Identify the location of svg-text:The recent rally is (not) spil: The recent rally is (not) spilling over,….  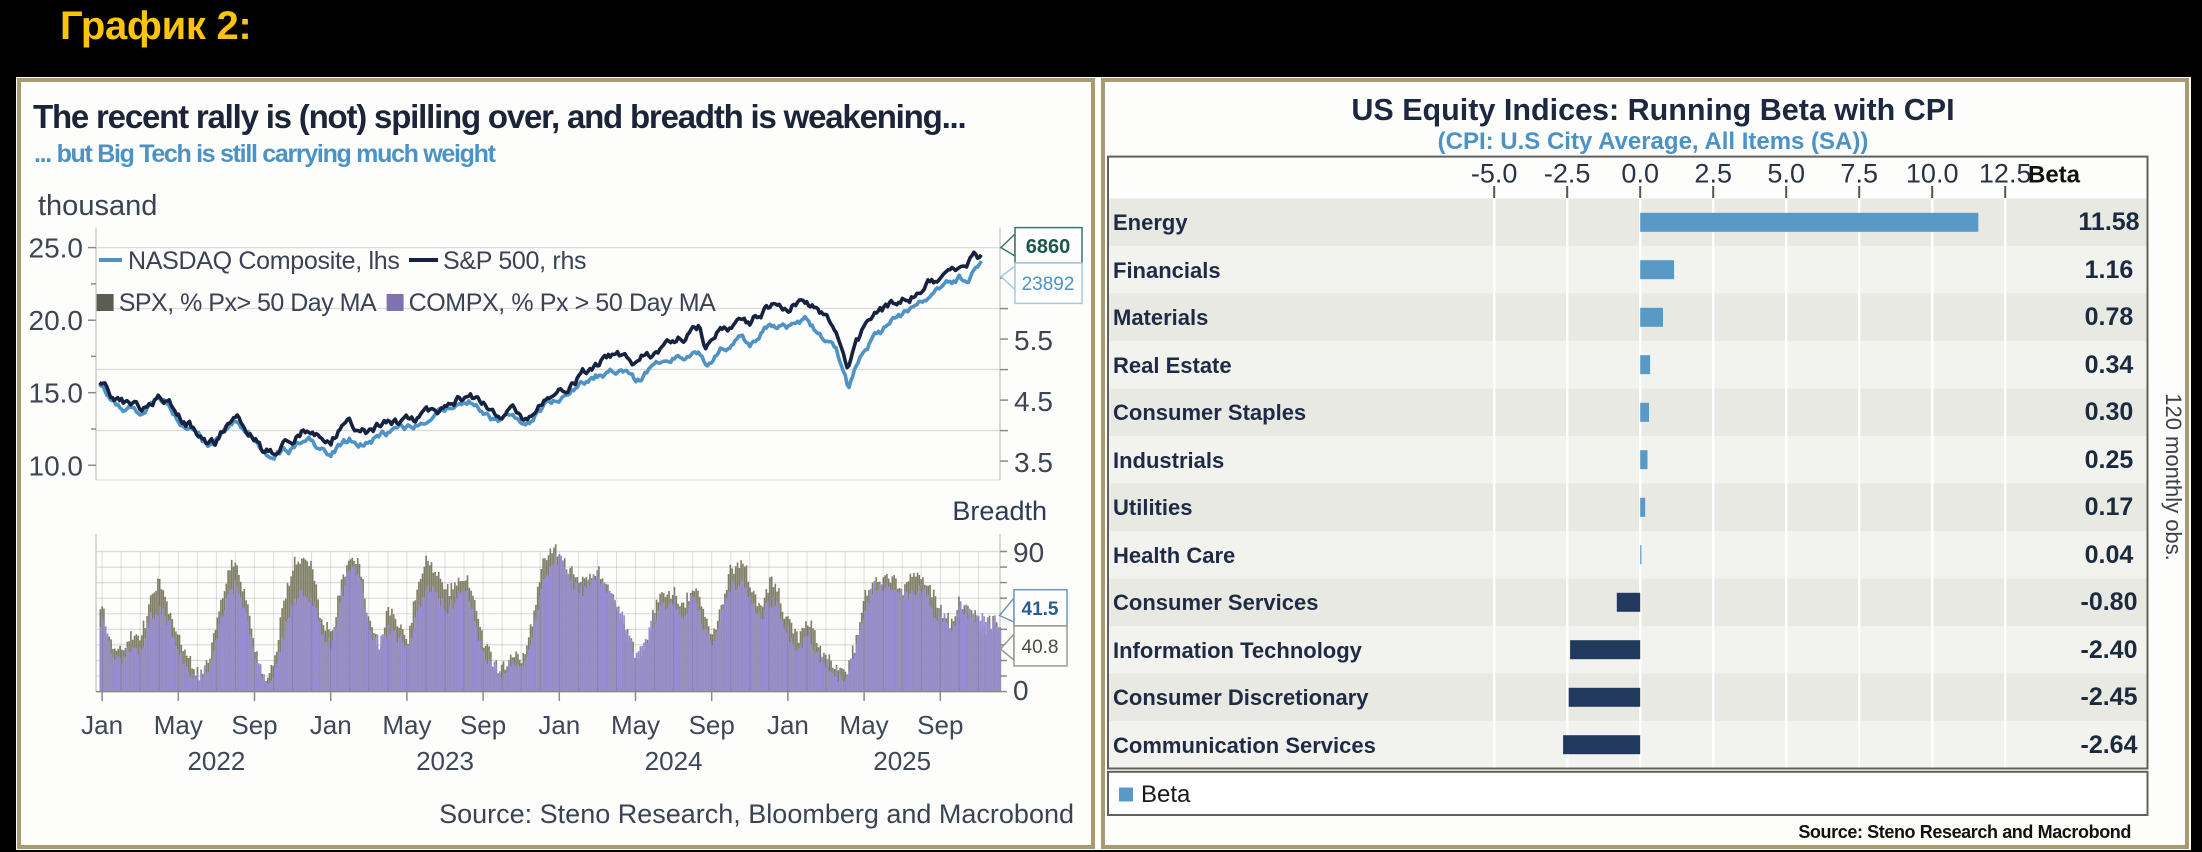
(499, 116).